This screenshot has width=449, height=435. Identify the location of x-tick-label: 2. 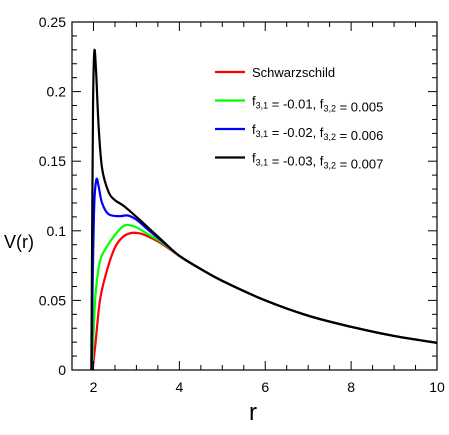
(94, 387).